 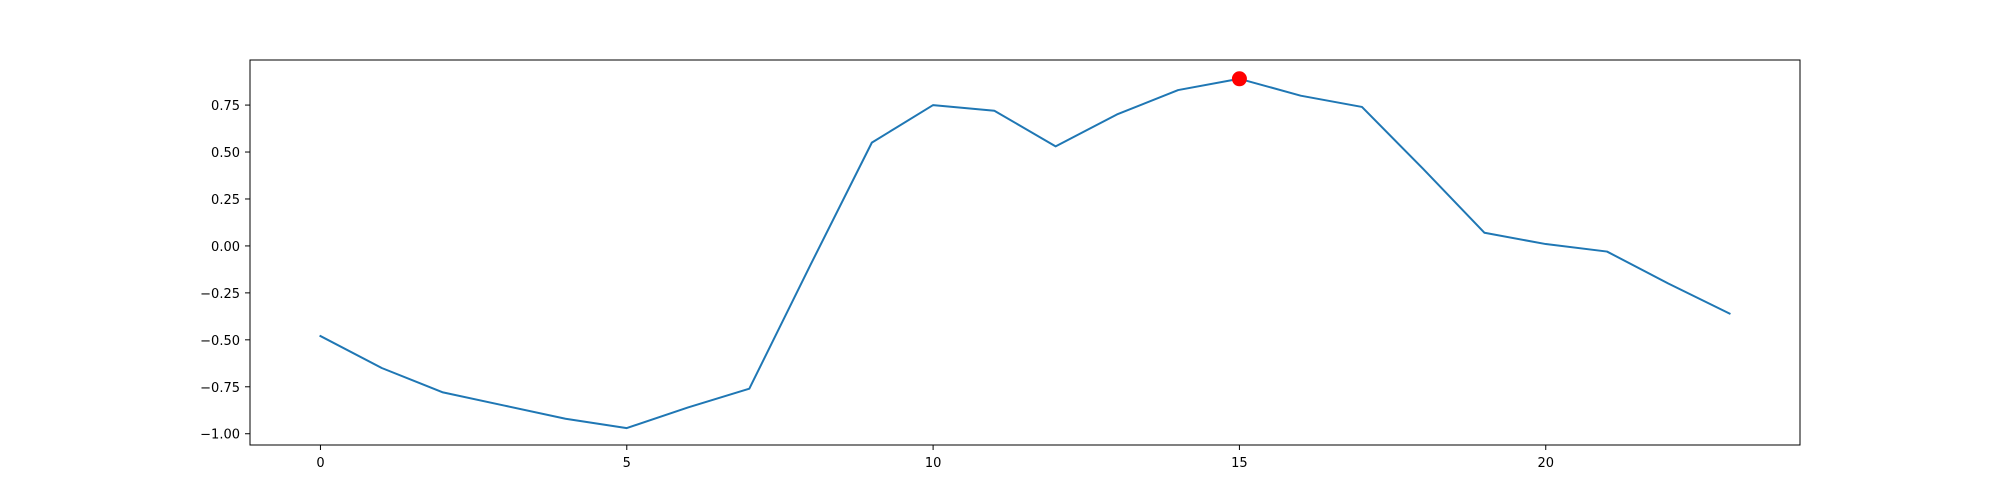 I want to click on x-tick-label: 15, so click(x=1239, y=463).